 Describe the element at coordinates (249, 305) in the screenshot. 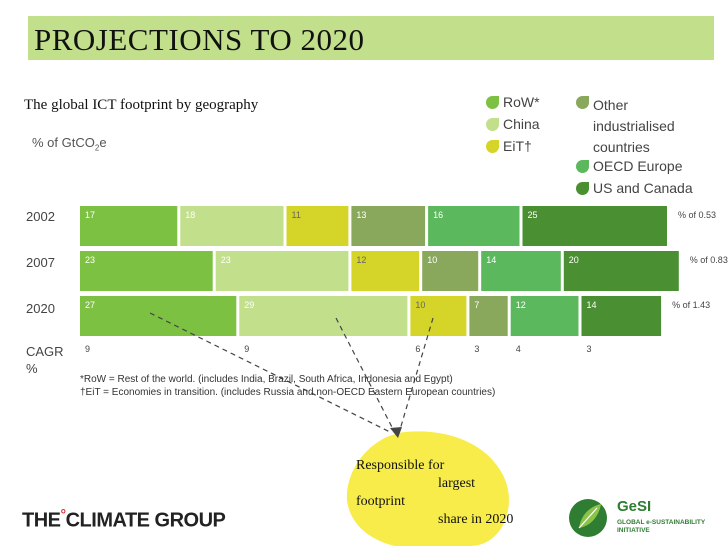

I see `bar-value-label: 29` at that location.